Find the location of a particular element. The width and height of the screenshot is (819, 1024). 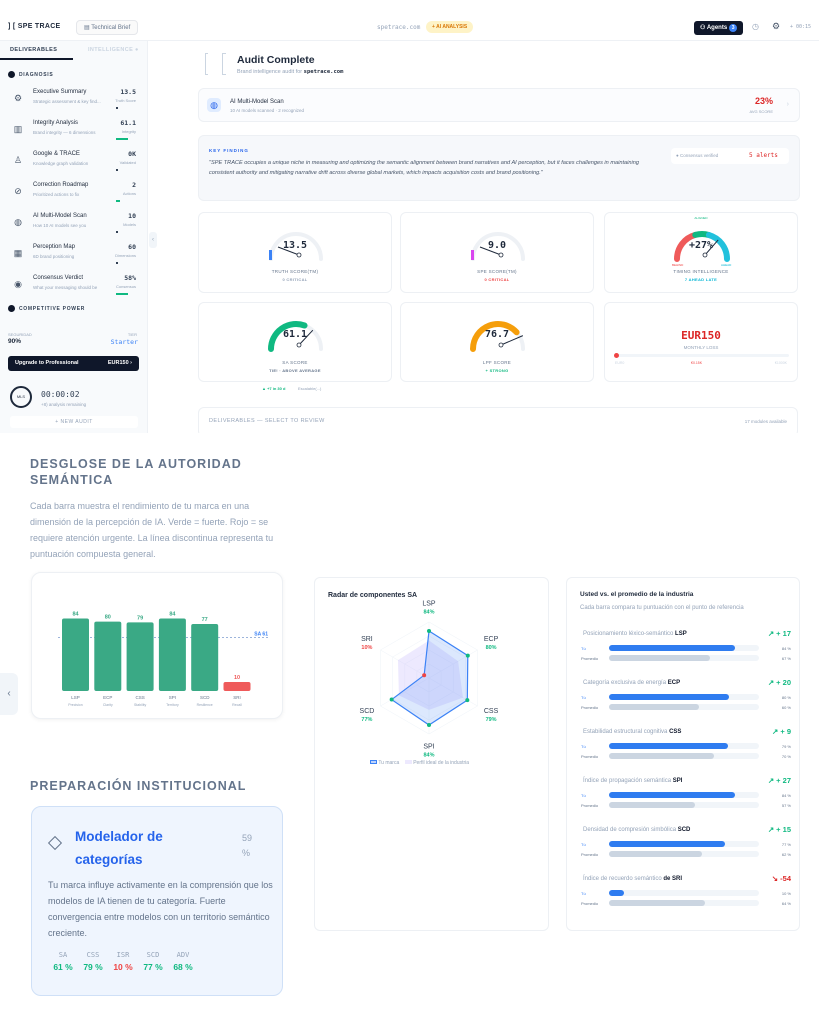

compass-icon: ⊘ is located at coordinates (18, 191).